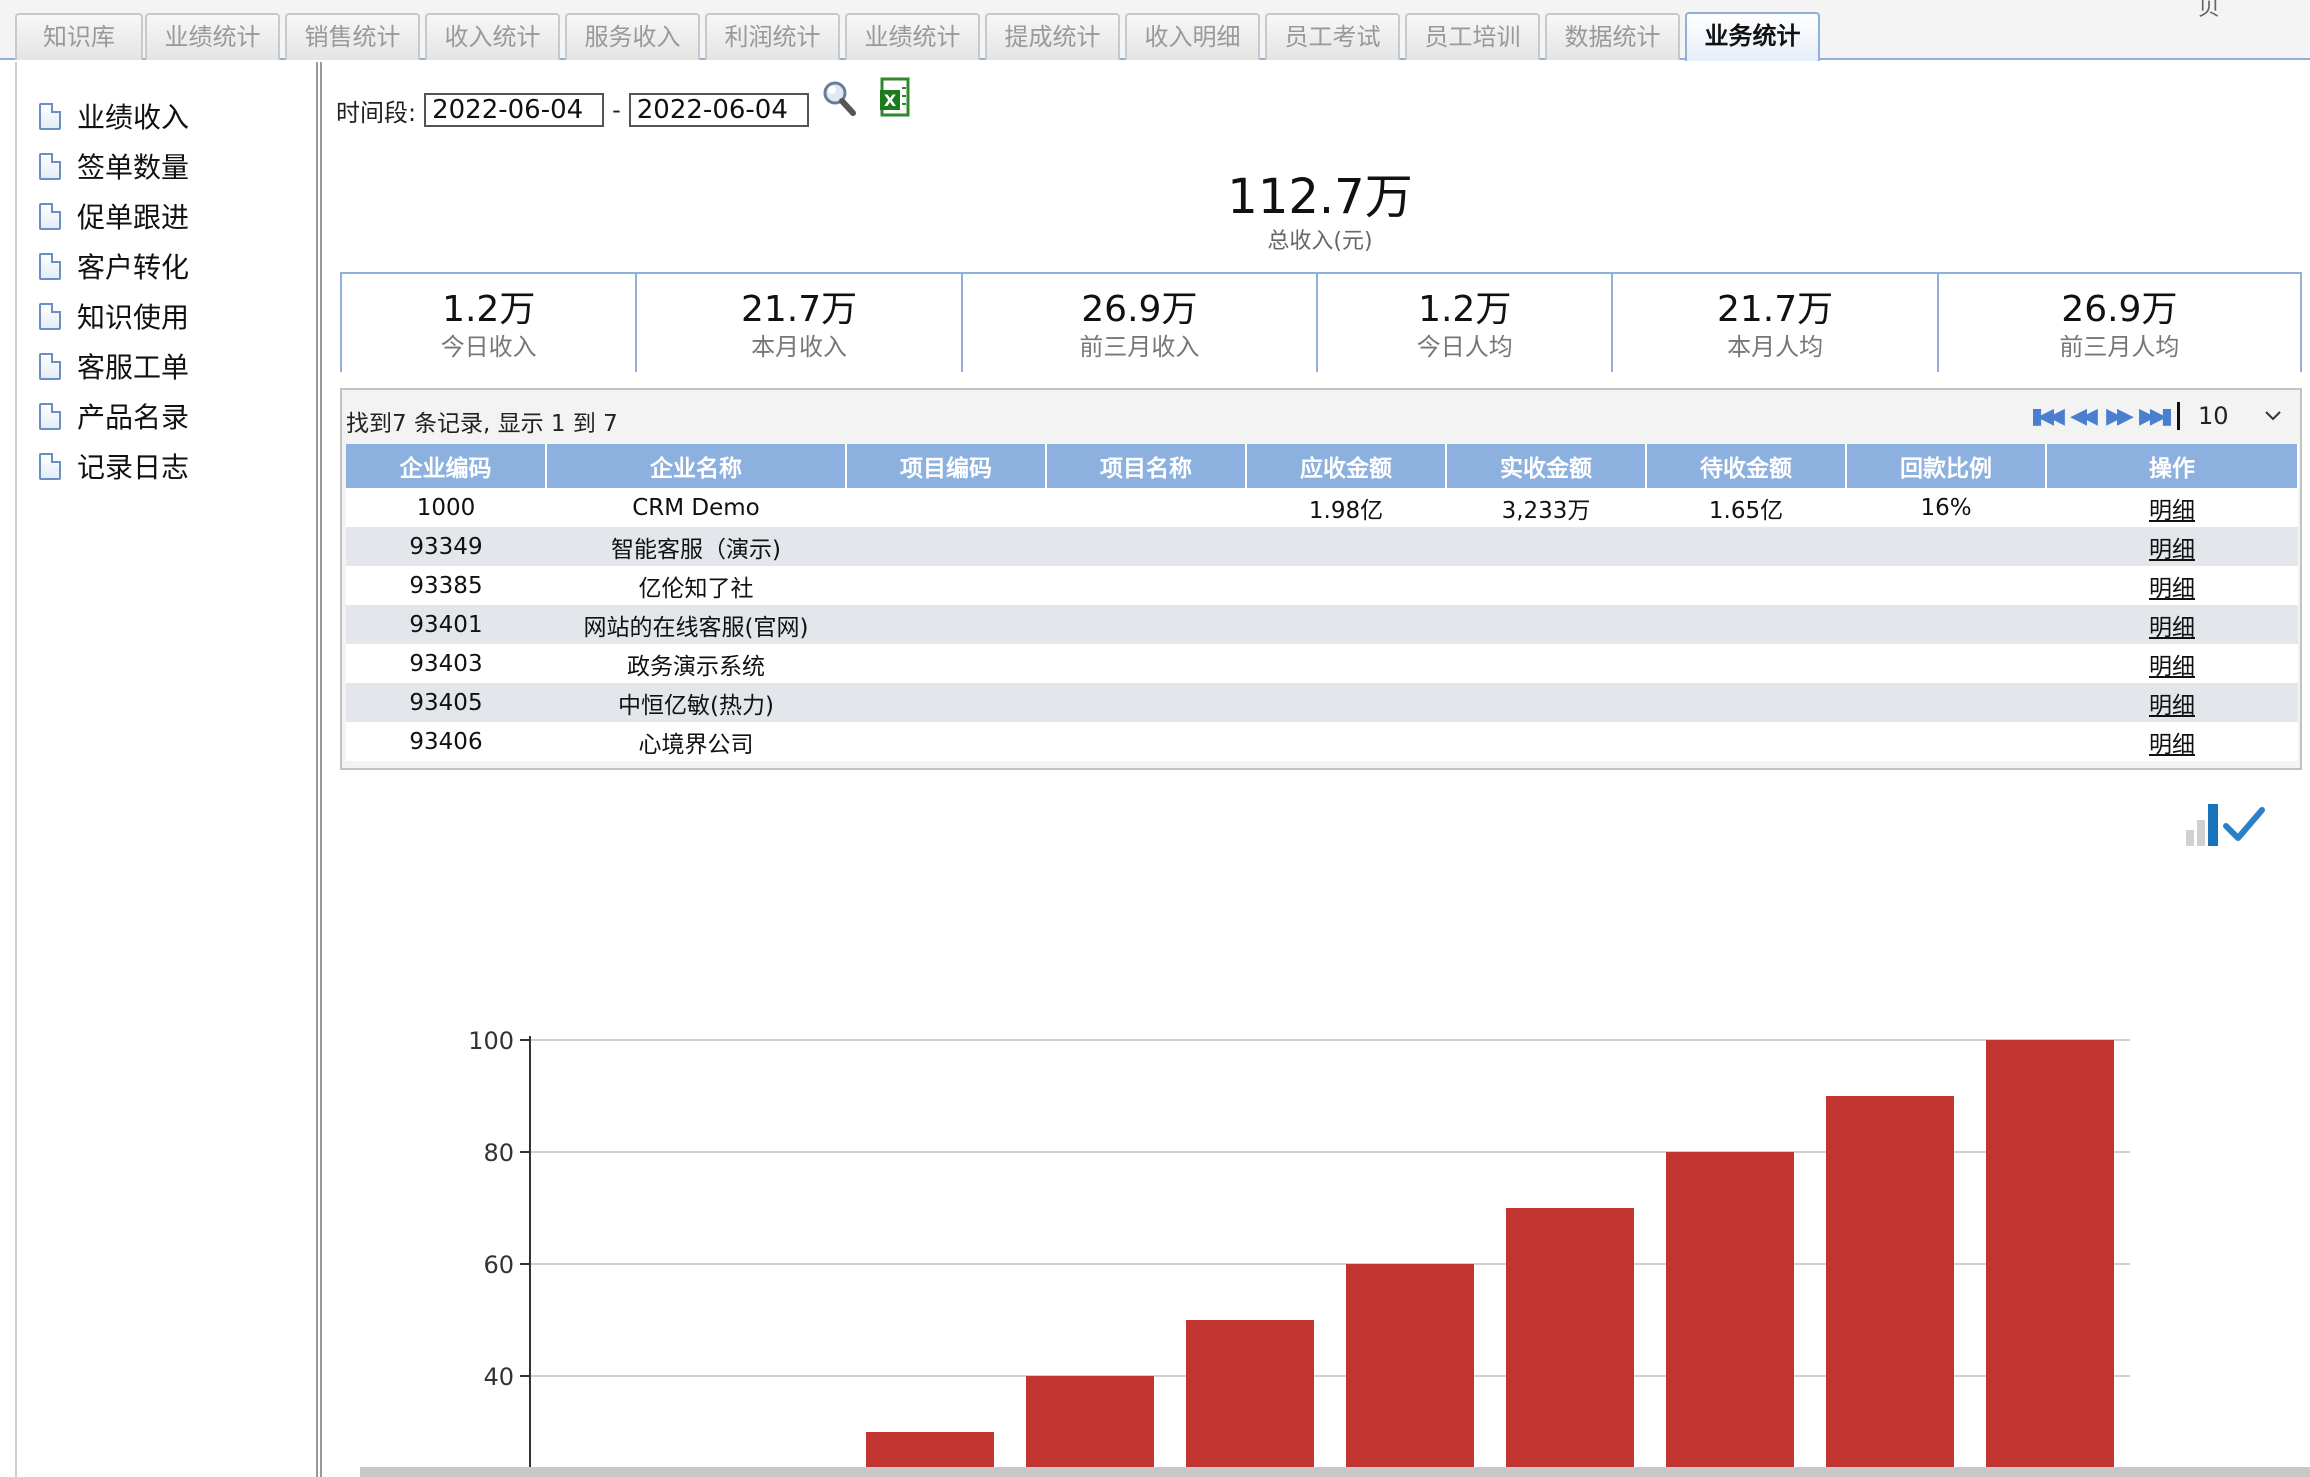 The height and width of the screenshot is (1477, 2310). What do you see at coordinates (133, 467) in the screenshot?
I see `sidebar-item-label: 记录日志` at bounding box center [133, 467].